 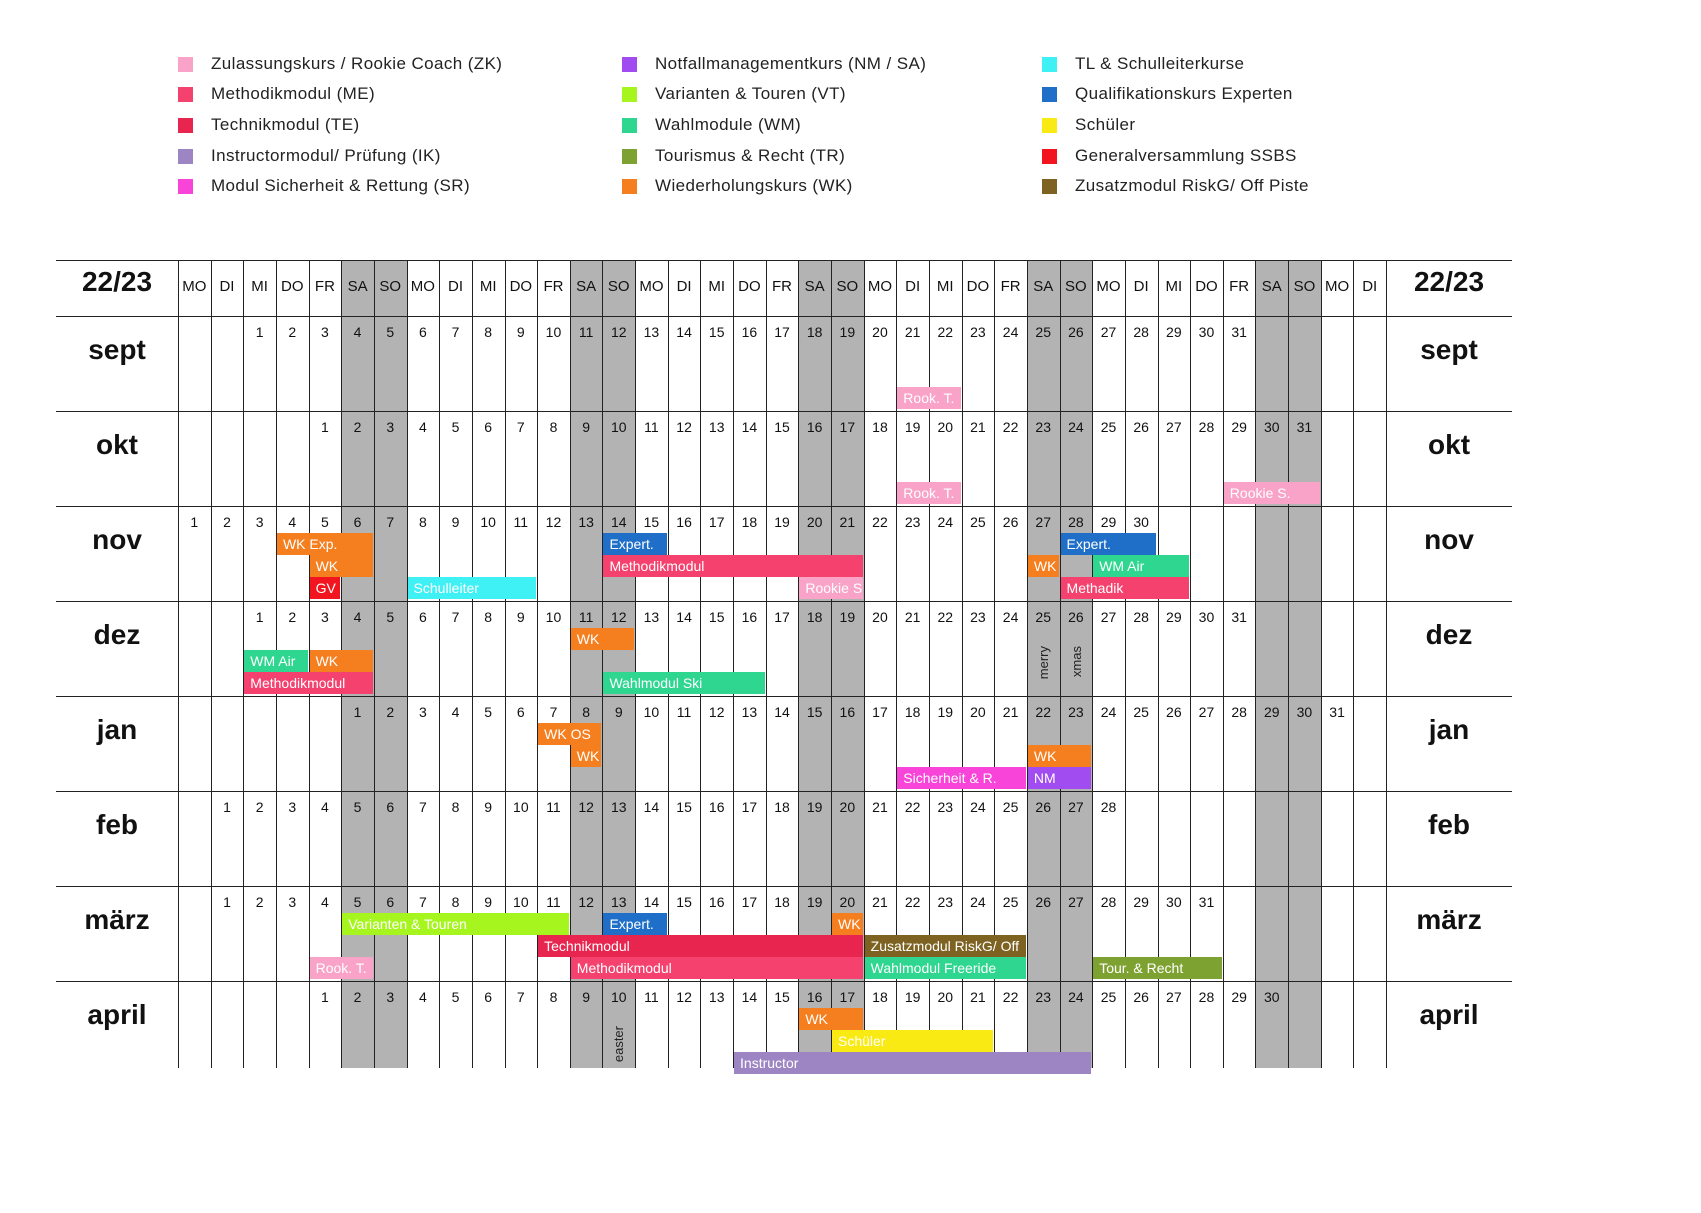 I want to click on event-bar: Technikmodul, so click(x=700, y=946).